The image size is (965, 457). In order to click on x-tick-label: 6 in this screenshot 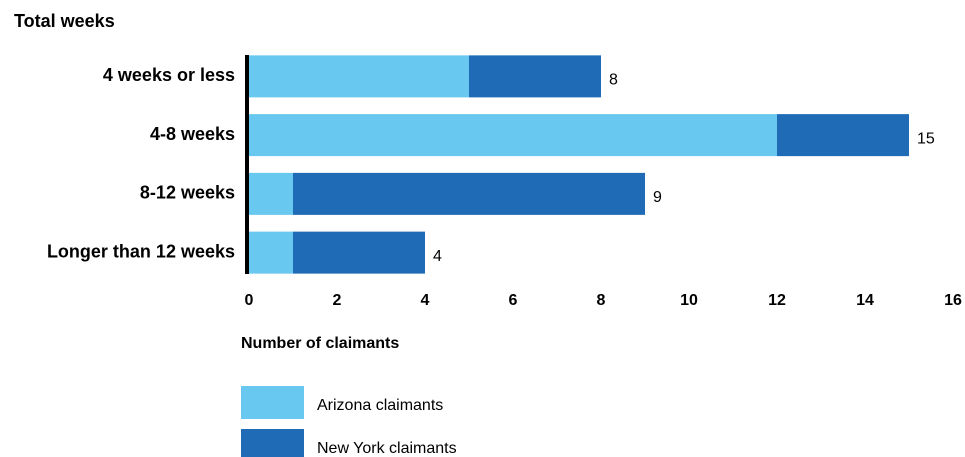, I will do `click(513, 300)`.